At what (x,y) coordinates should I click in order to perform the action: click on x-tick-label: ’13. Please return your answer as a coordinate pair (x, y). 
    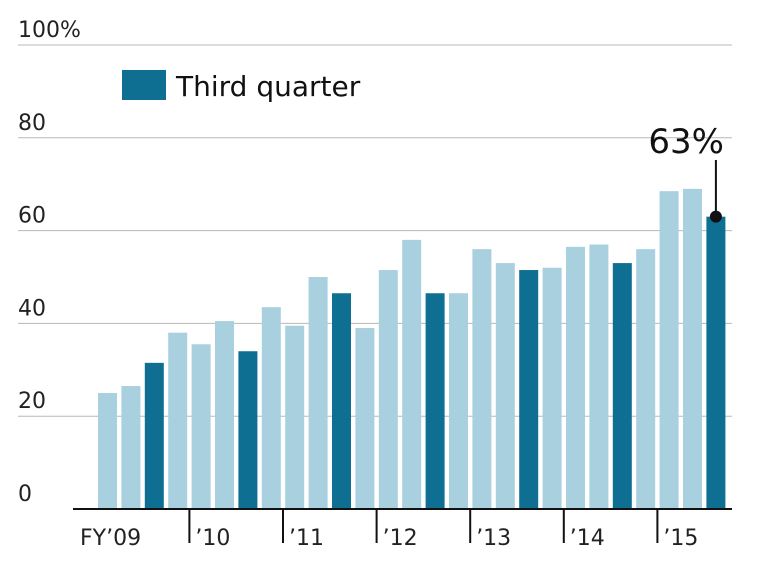
    Looking at the image, I should click on (493, 538).